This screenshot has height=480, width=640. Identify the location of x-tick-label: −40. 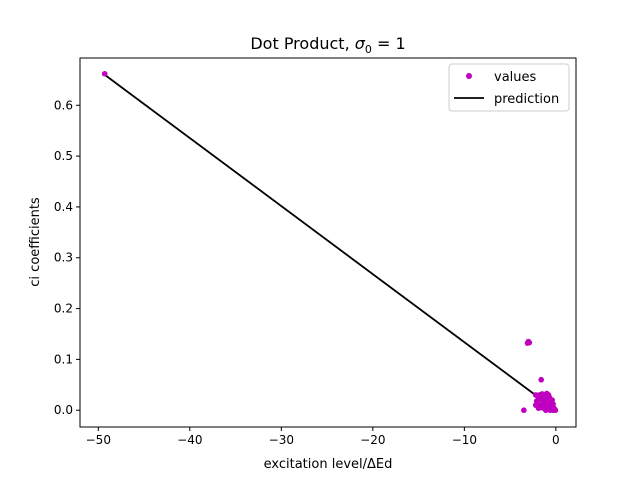
(189, 440).